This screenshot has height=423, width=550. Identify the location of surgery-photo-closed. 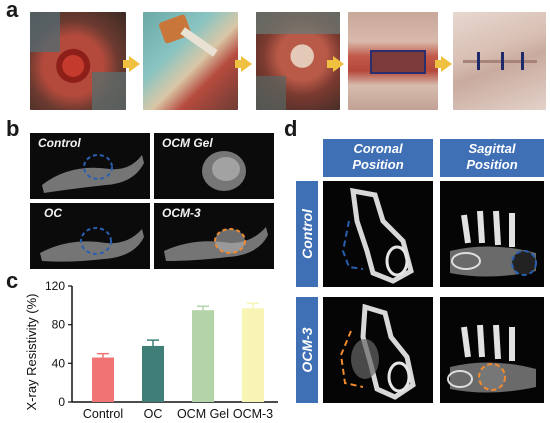
(499, 61).